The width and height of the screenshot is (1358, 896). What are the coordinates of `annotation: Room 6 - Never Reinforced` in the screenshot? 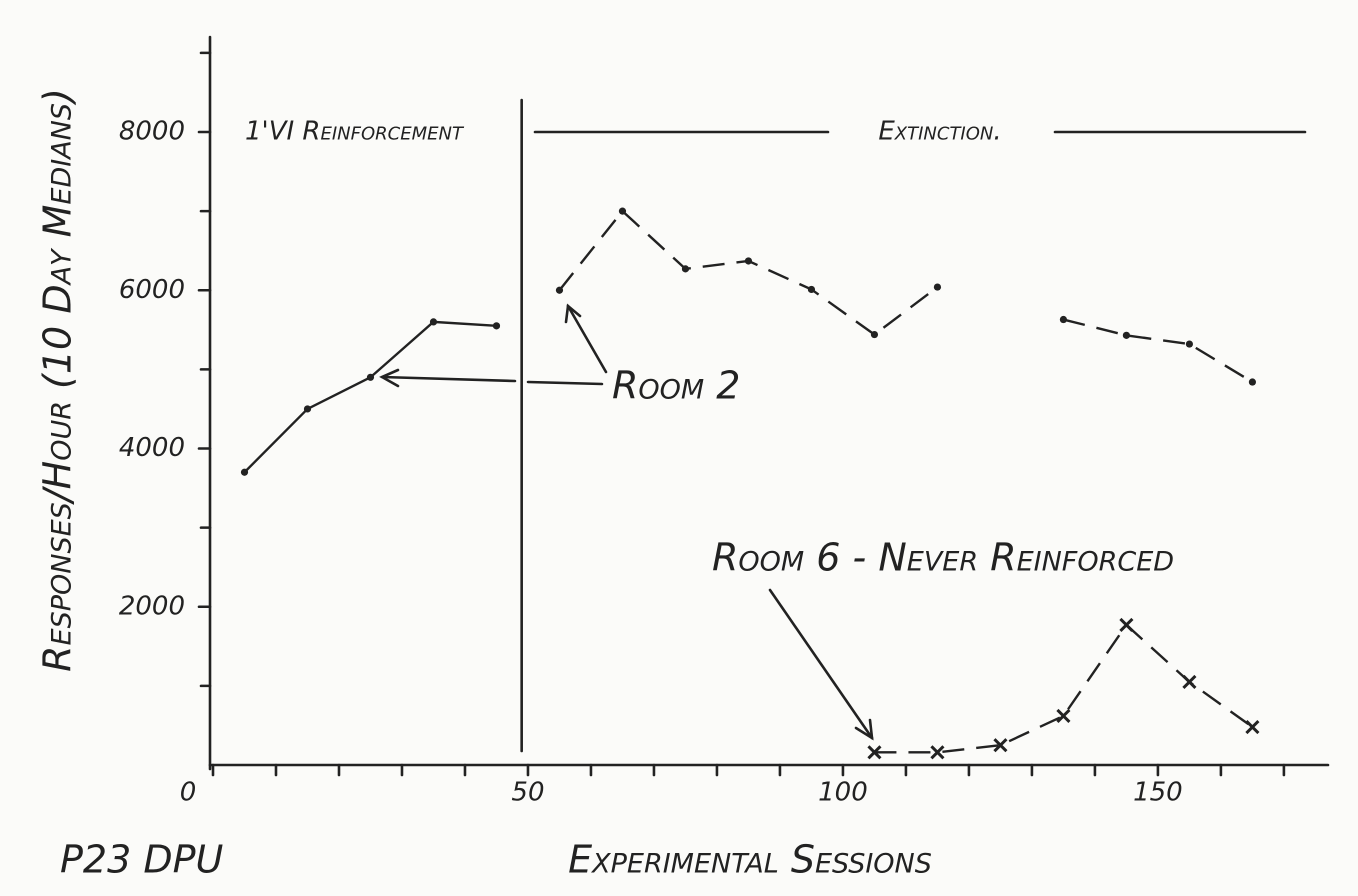 It's located at (943, 558).